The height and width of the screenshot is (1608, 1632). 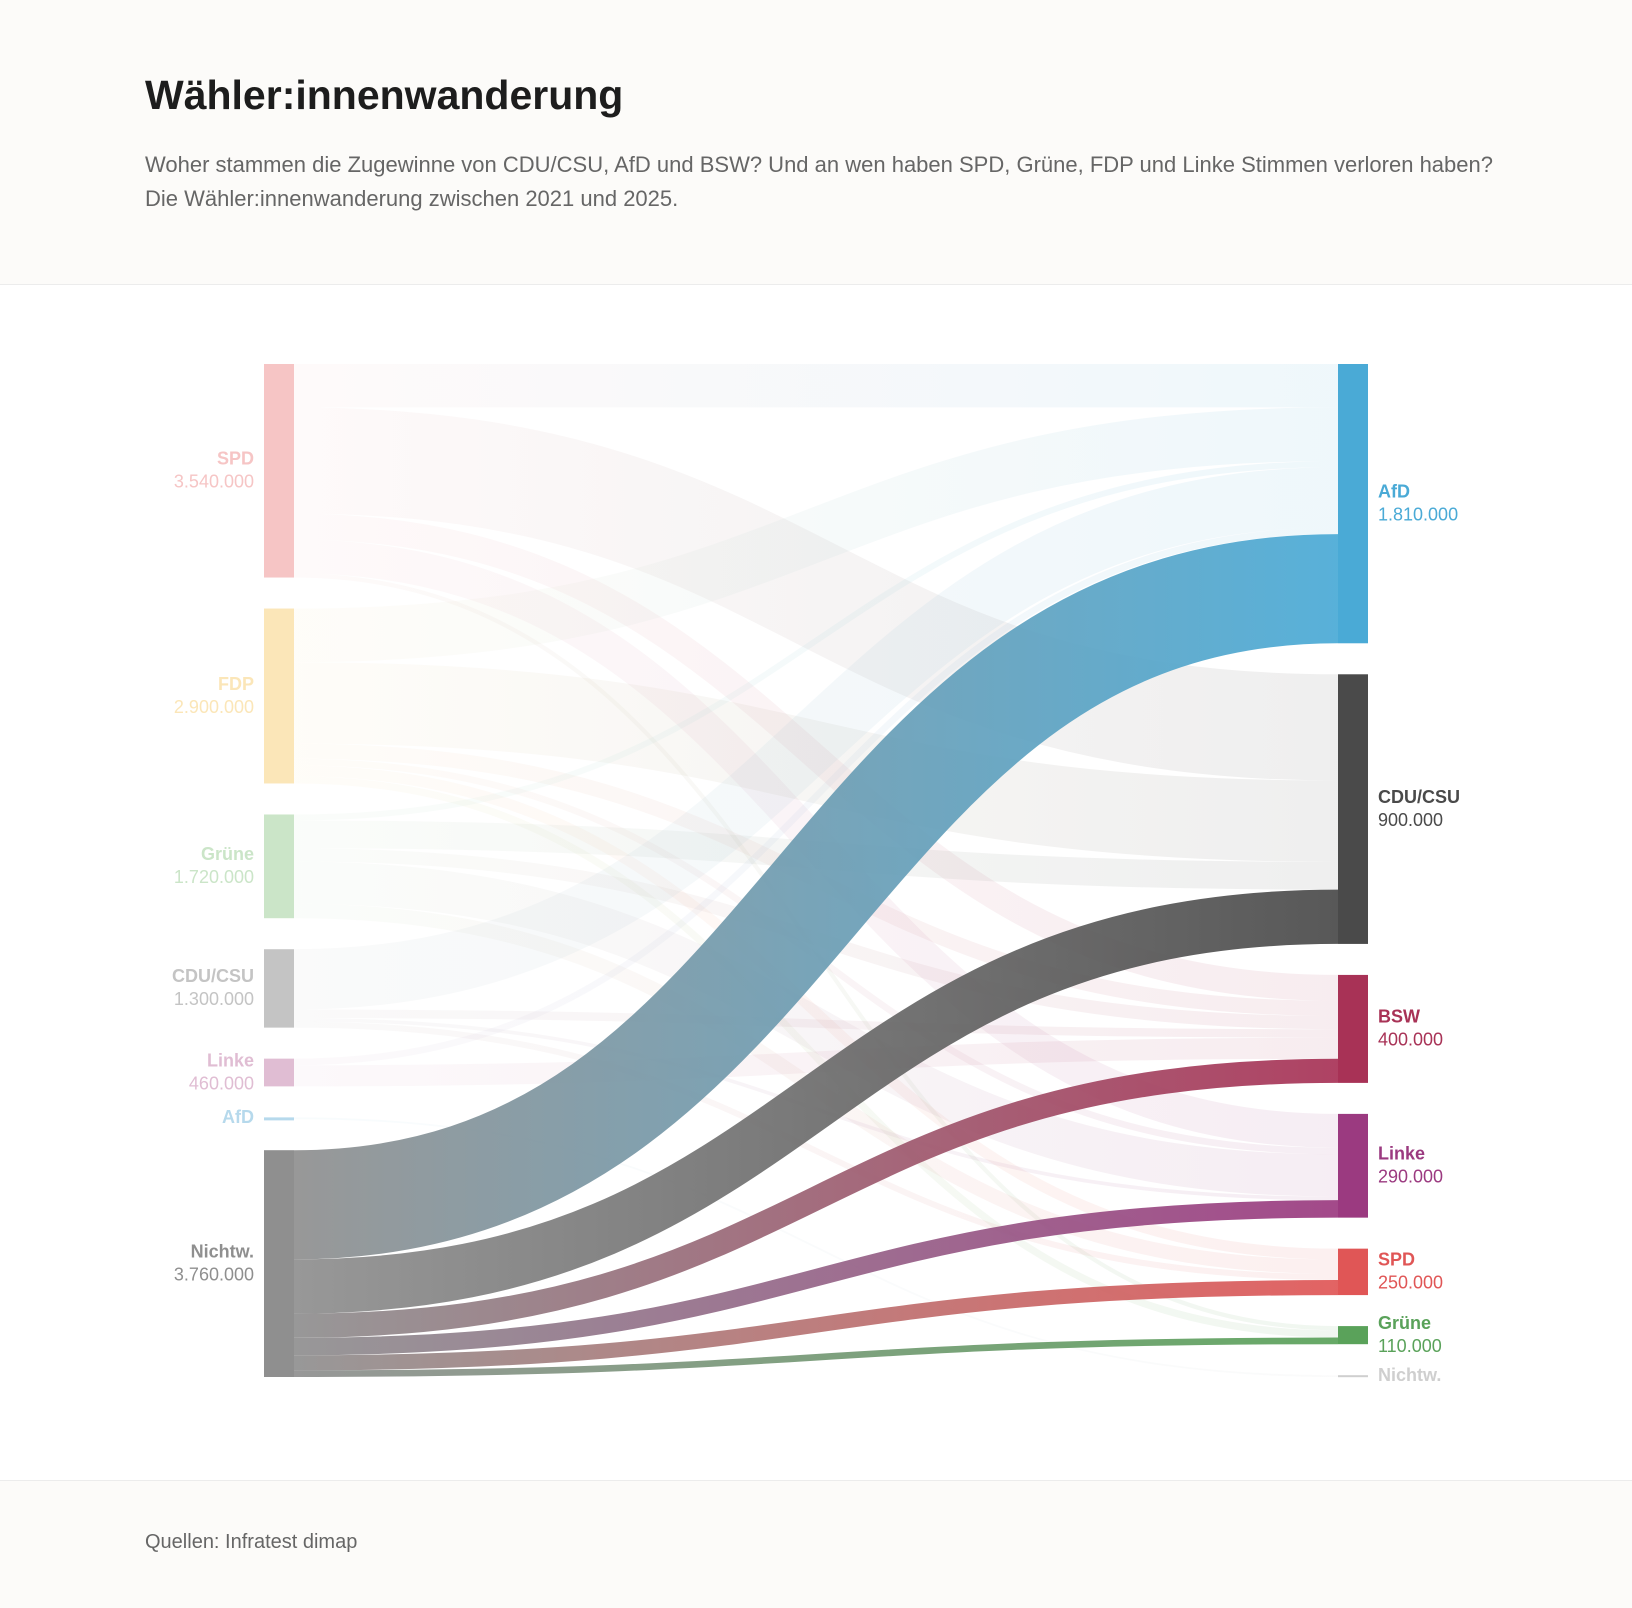 I want to click on source-value: 460.000, so click(x=221, y=1083).